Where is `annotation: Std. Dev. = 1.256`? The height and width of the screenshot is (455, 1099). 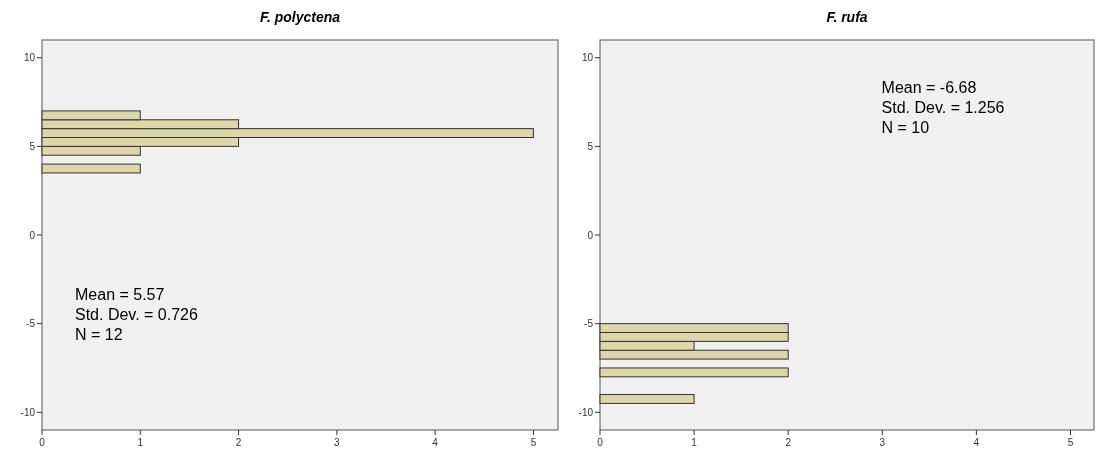 annotation: Std. Dev. = 1.256 is located at coordinates (943, 107).